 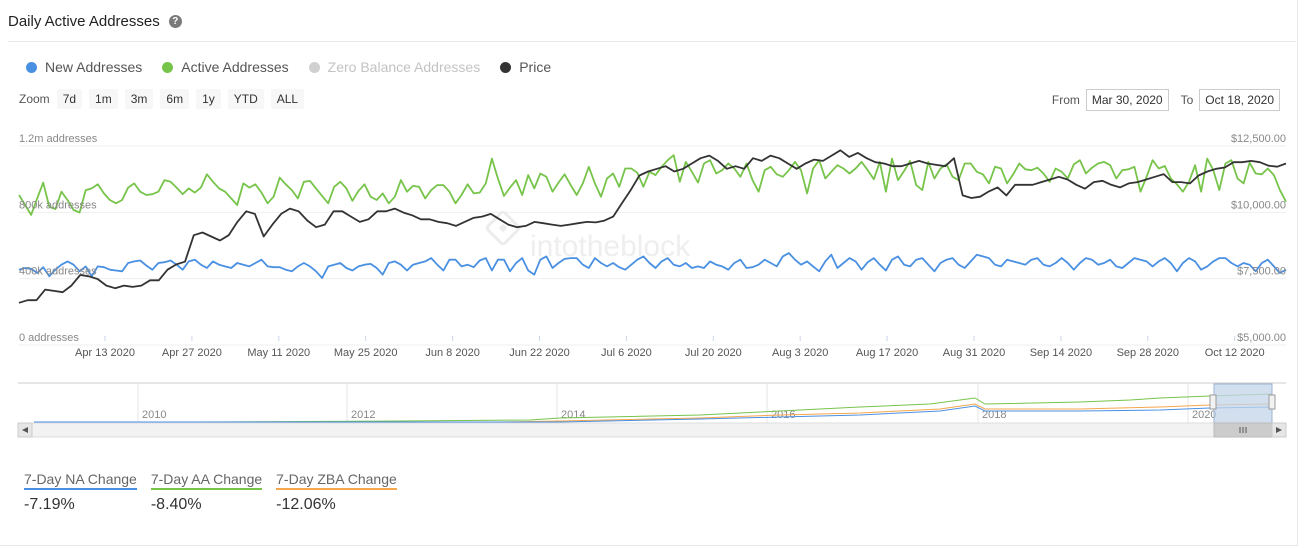 I want to click on navigator-tick-label: 2012, so click(x=363, y=415).